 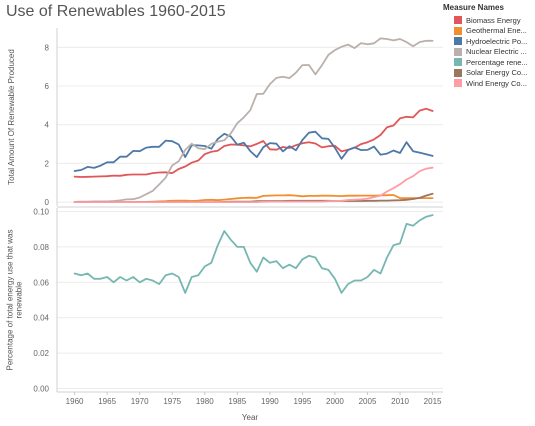 I want to click on legend-item: Biomass Energy, so click(x=489, y=20).